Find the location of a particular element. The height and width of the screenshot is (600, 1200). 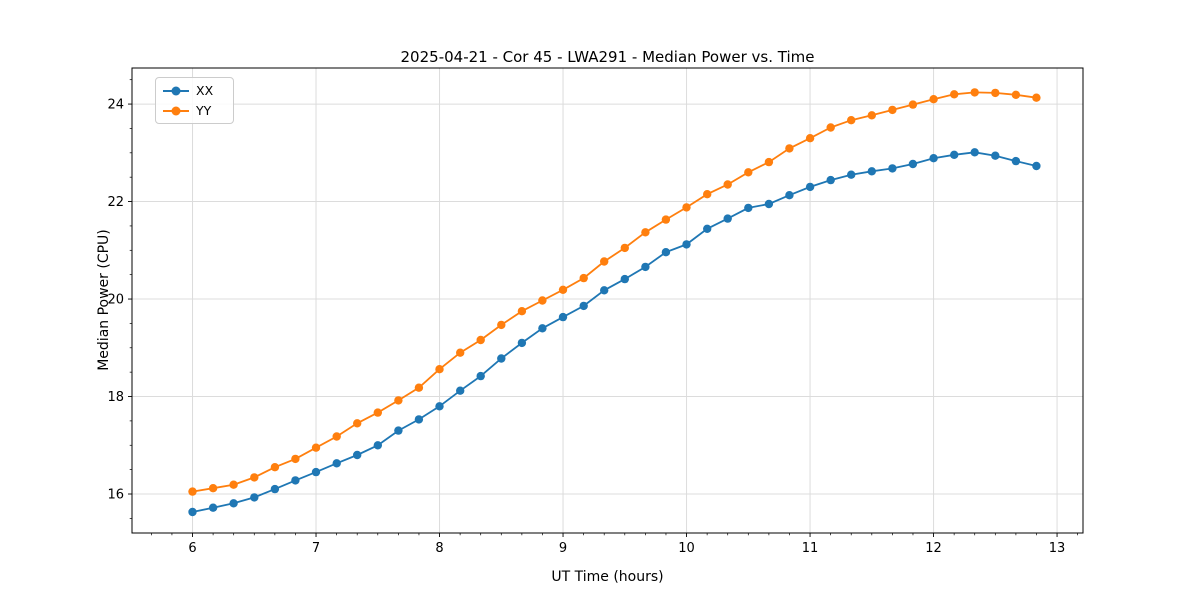

x-tick-label: 10 is located at coordinates (686, 548).